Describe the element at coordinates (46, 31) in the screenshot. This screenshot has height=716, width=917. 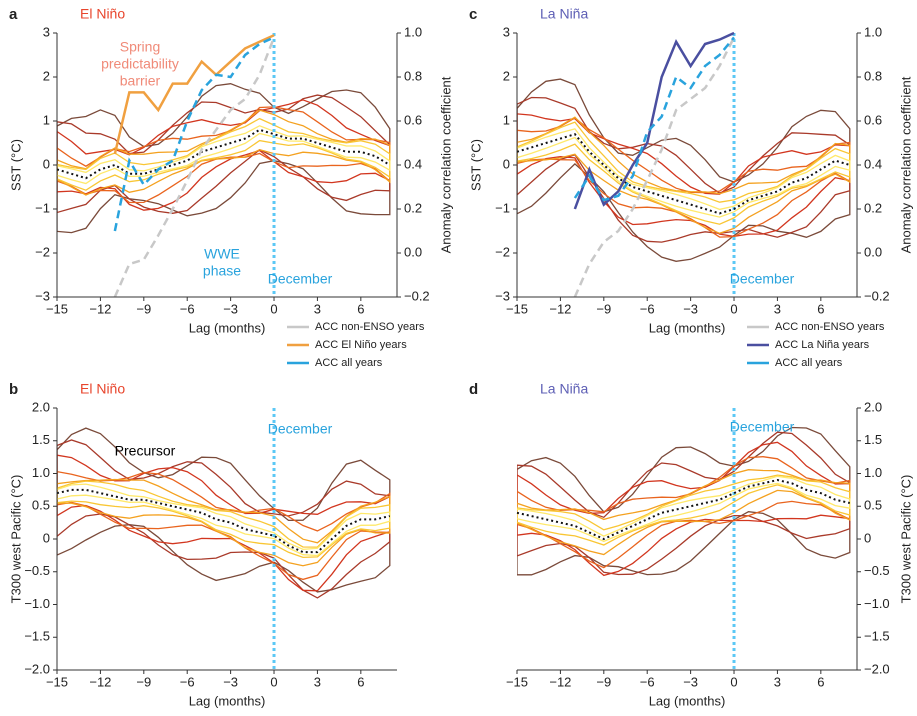
I see `y-tick-label: 3` at that location.